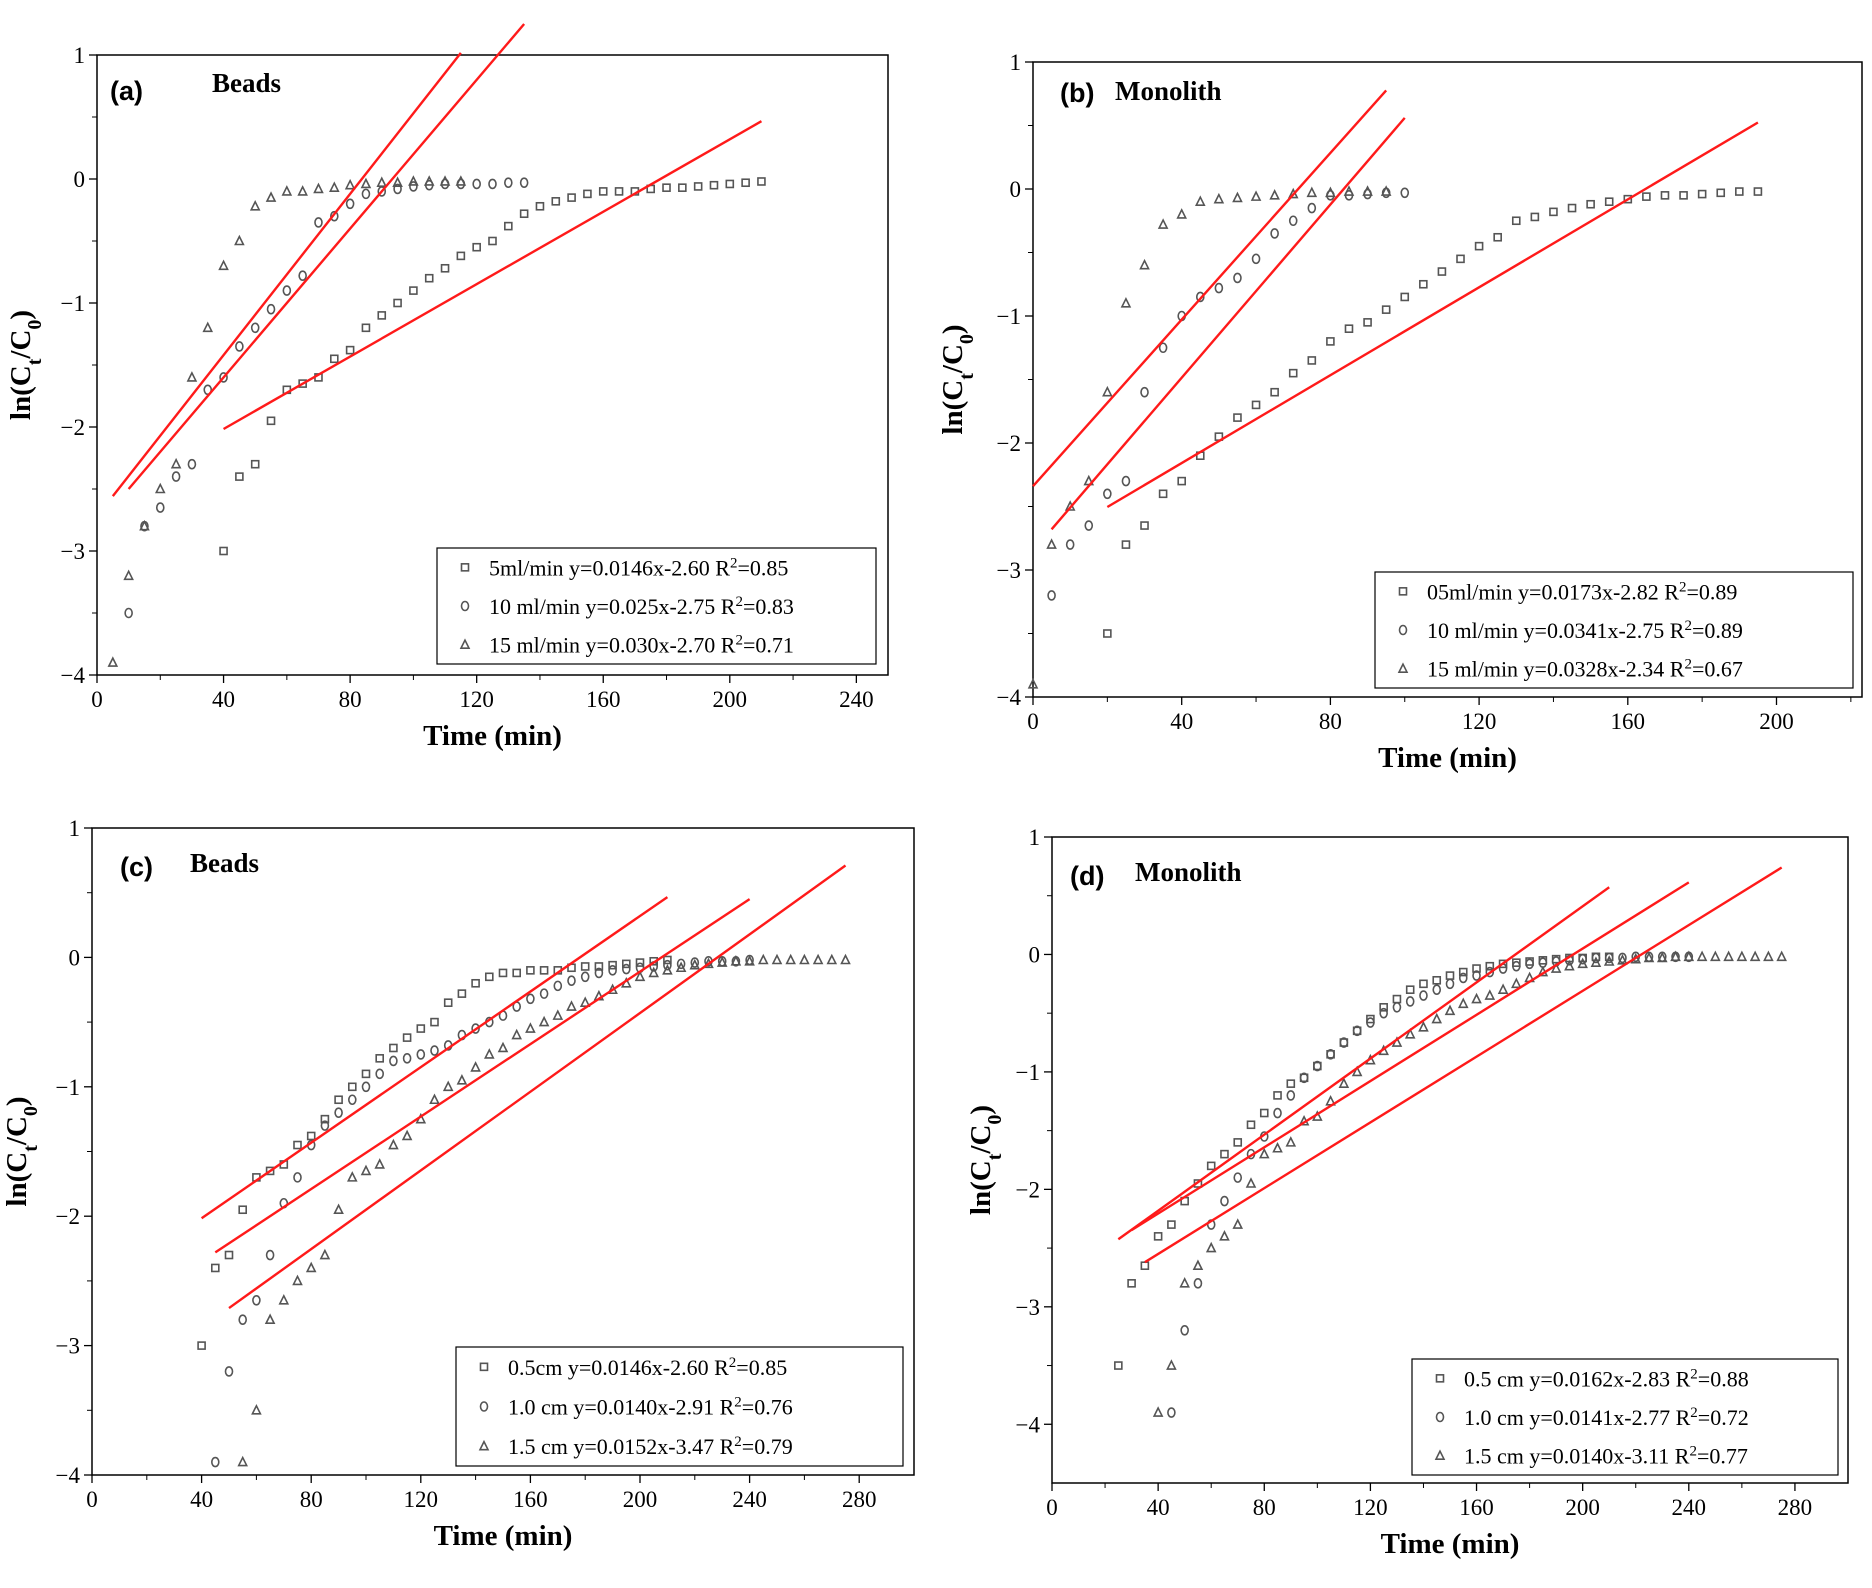 Image resolution: width=1872 pixels, height=1588 pixels. I want to click on y-tick-label: −3, so click(1009, 570).